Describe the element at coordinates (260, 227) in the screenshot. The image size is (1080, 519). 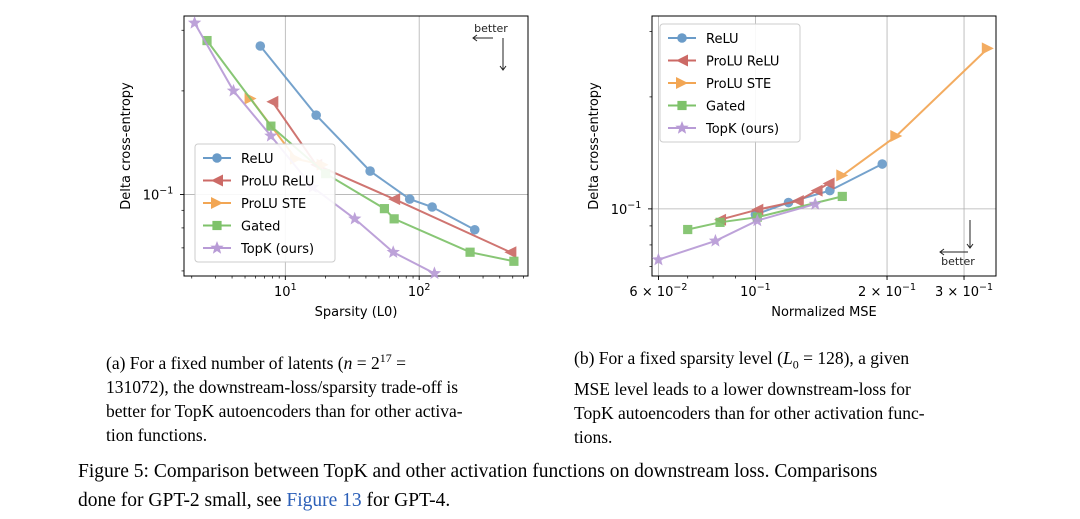
I see `chart-a-legend-label-3: Gated` at that location.